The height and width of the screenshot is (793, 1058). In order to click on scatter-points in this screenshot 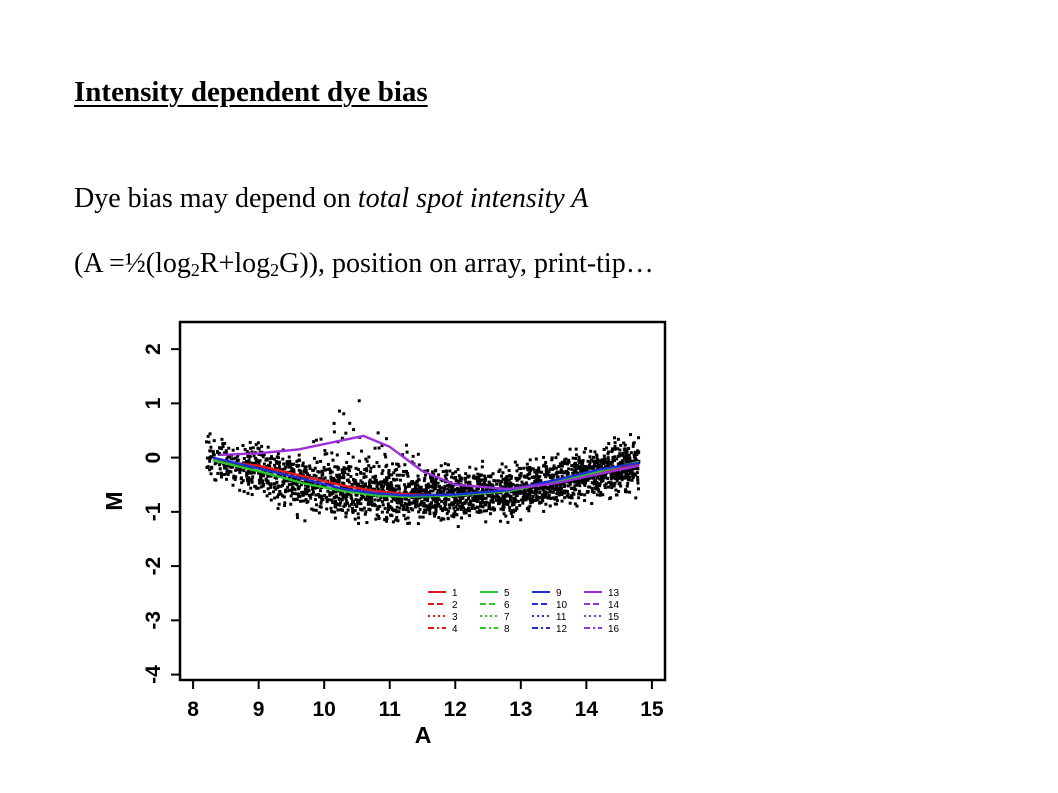, I will do `click(422, 464)`.